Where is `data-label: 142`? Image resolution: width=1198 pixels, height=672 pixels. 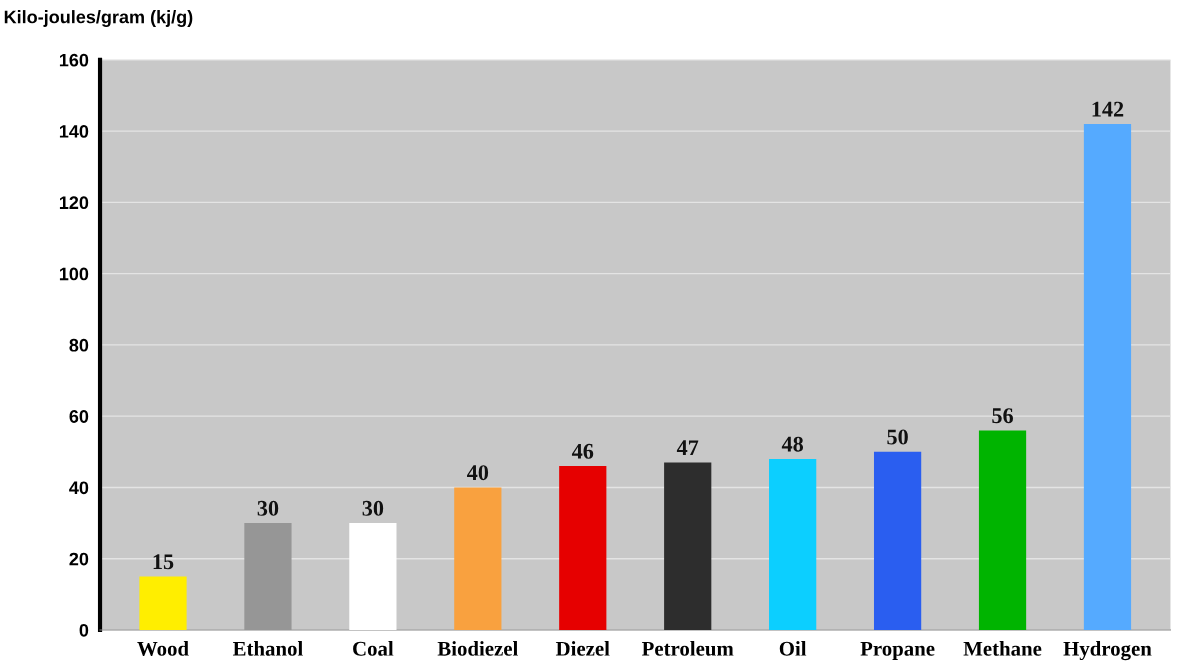
data-label: 142 is located at coordinates (1108, 109).